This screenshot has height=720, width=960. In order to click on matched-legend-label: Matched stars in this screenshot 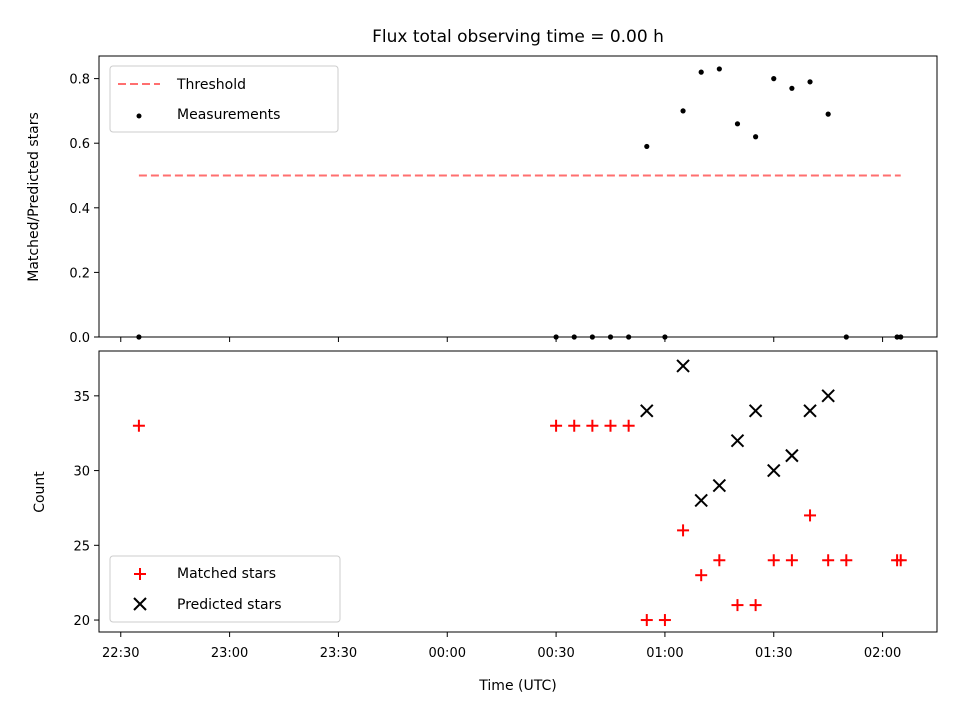, I will do `click(226, 574)`.